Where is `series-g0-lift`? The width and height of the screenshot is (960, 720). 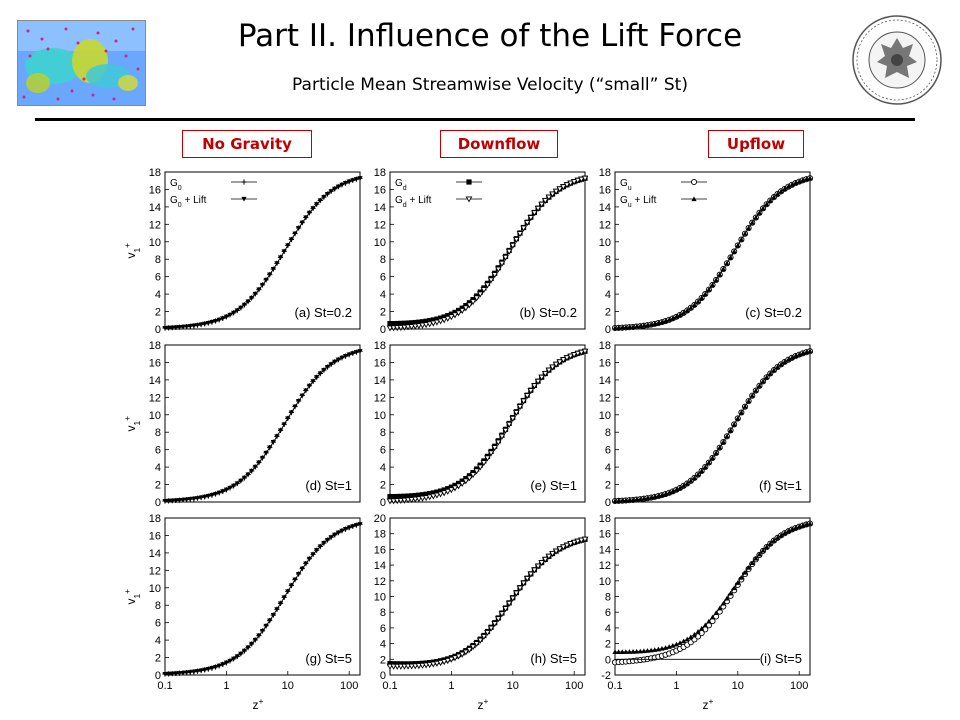 series-g0-lift is located at coordinates (262, 599).